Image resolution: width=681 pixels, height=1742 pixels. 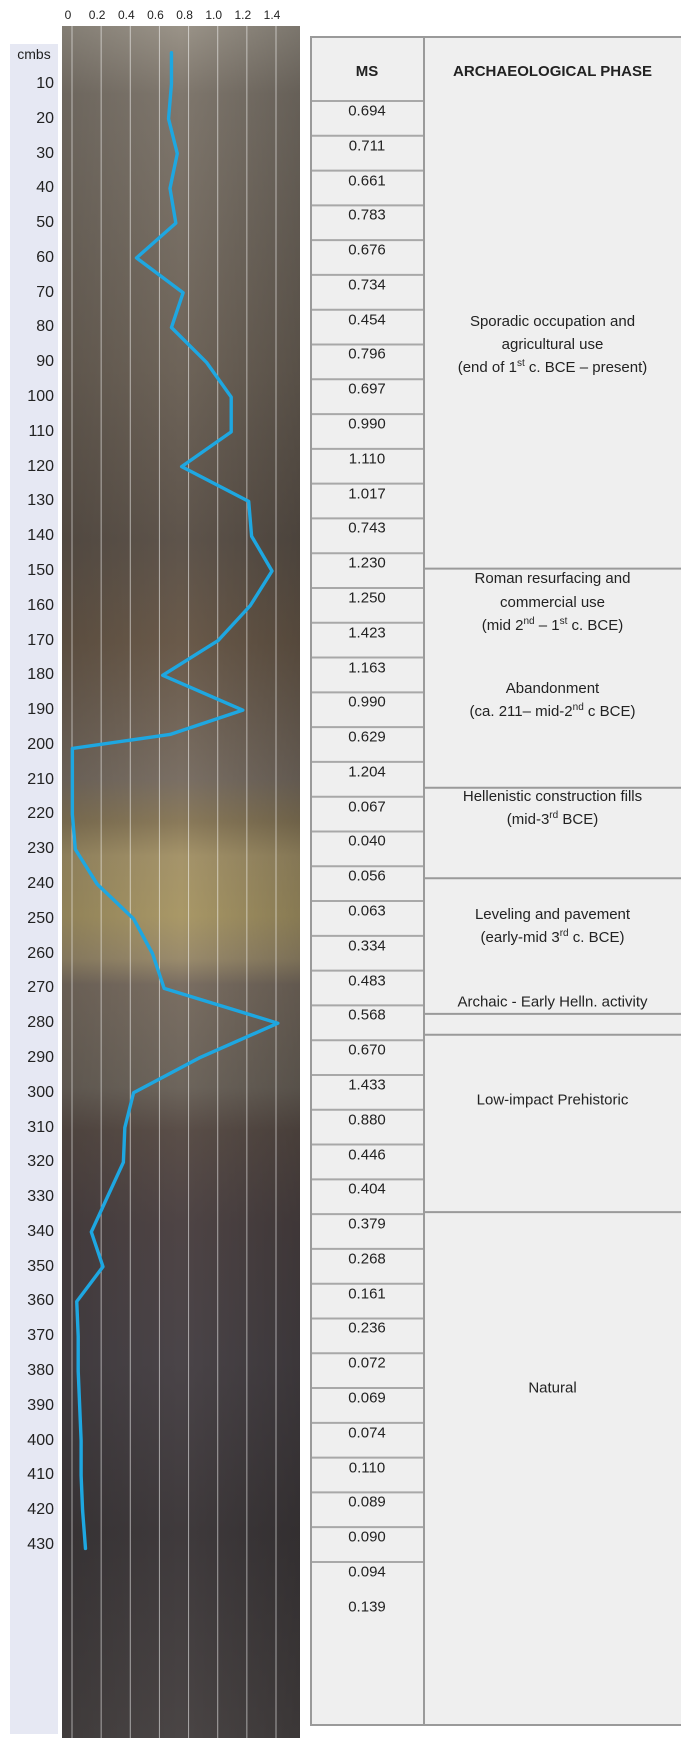 What do you see at coordinates (40, 1510) in the screenshot?
I see `y-tick-label: 420` at bounding box center [40, 1510].